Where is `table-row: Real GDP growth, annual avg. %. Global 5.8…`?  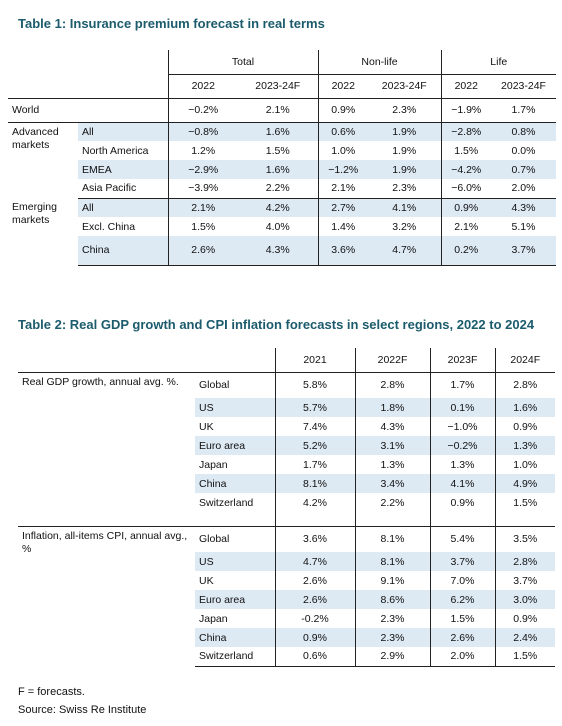
table-row: Real GDP growth, annual avg. %. Global 5.8… is located at coordinates (286, 385).